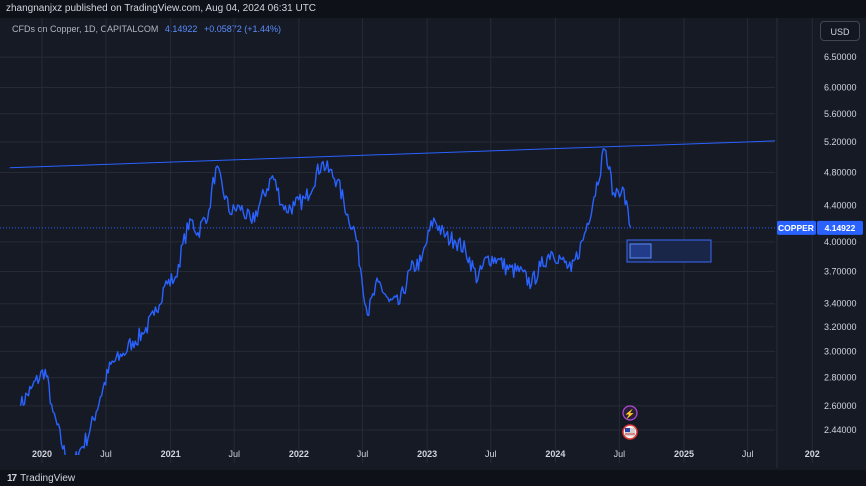 The width and height of the screenshot is (866, 486). I want to click on x-tick-label: 2021, so click(171, 454).